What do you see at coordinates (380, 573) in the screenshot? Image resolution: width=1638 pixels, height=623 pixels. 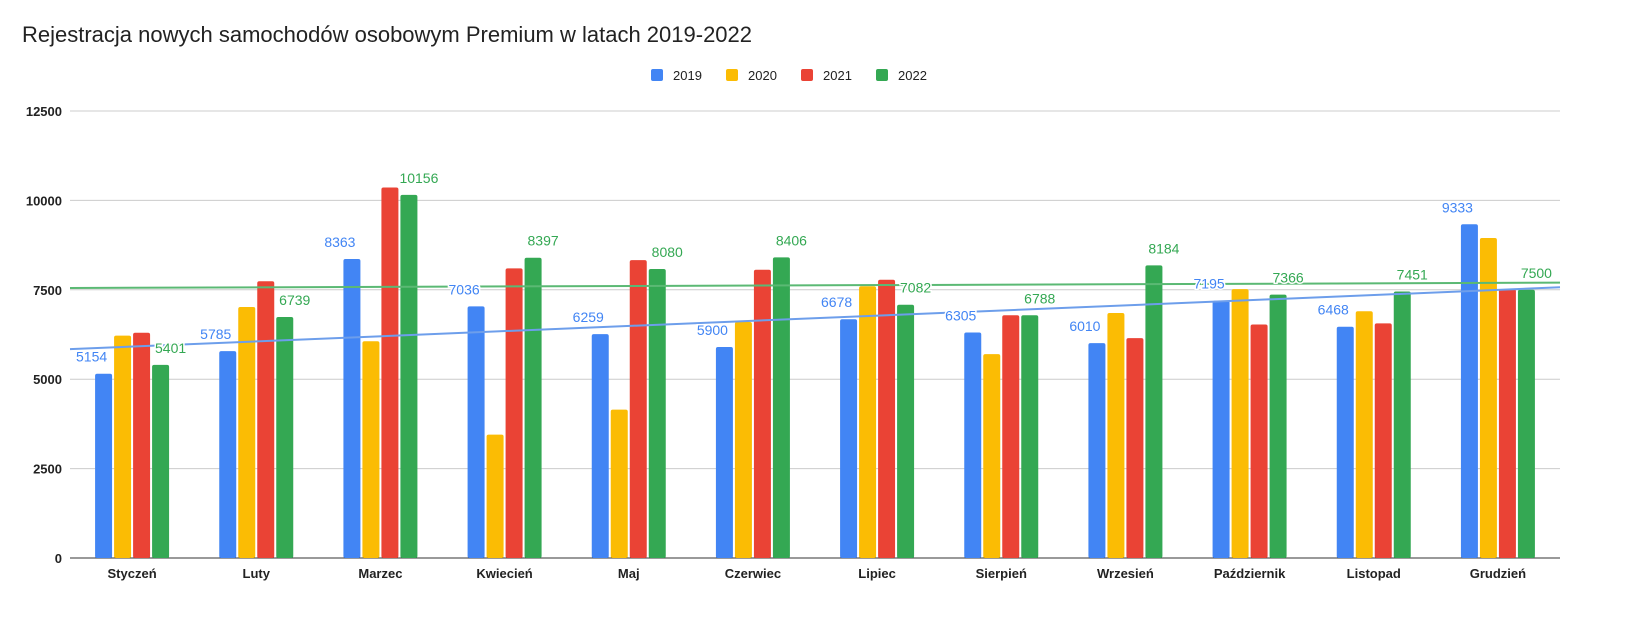 I see `x-tick-label: Marzec` at bounding box center [380, 573].